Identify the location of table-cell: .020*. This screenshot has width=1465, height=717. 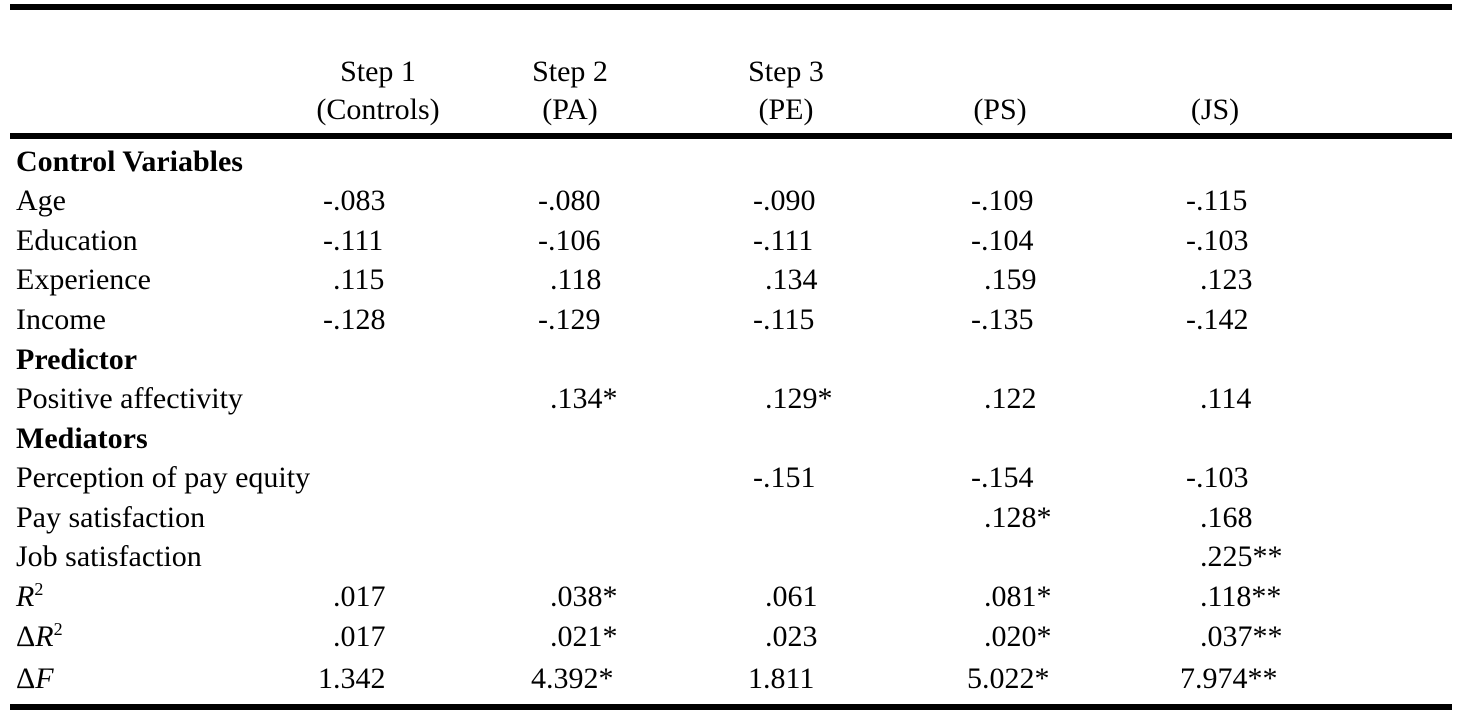
(1018, 636).